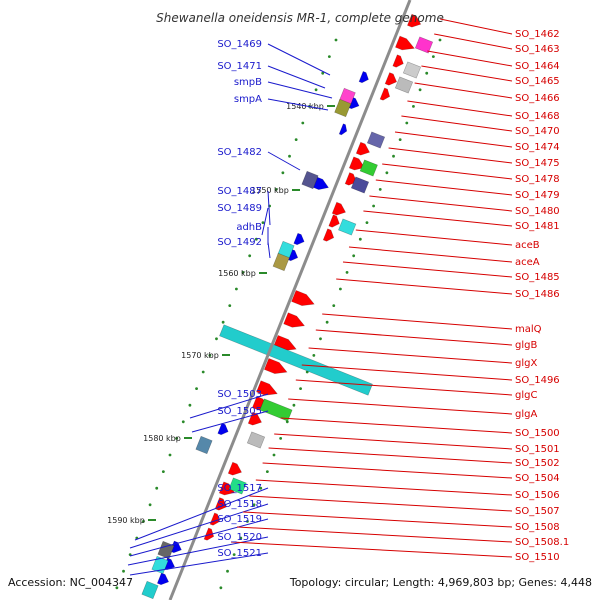 The width and height of the screenshot is (600, 600). What do you see at coordinates (200, 355) in the screenshot?
I see `kbp-tick-label: 1570 kbp` at bounding box center [200, 355].